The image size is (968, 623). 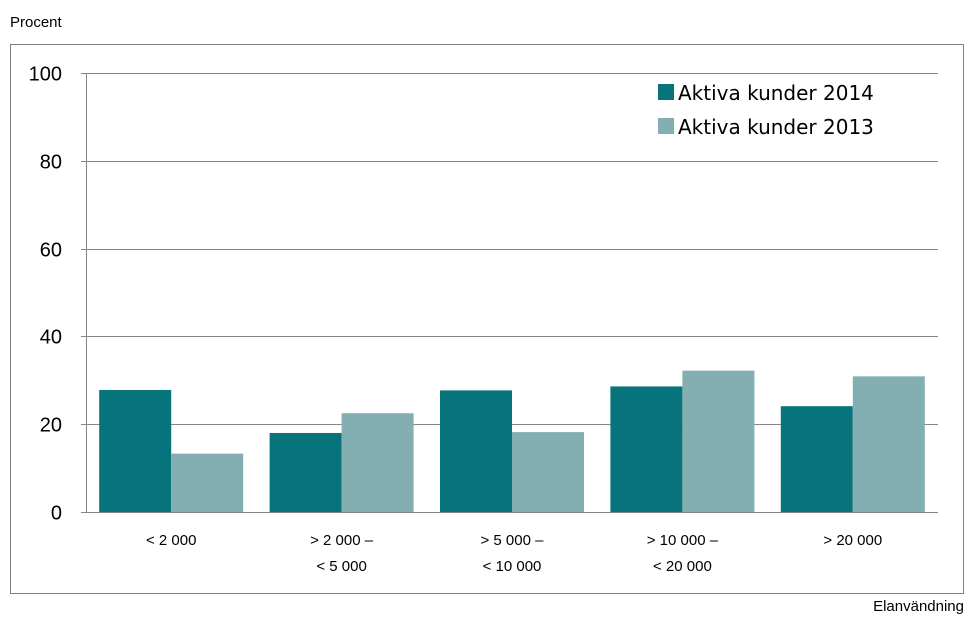 I want to click on y-tick-label: 20, so click(x=51, y=426).